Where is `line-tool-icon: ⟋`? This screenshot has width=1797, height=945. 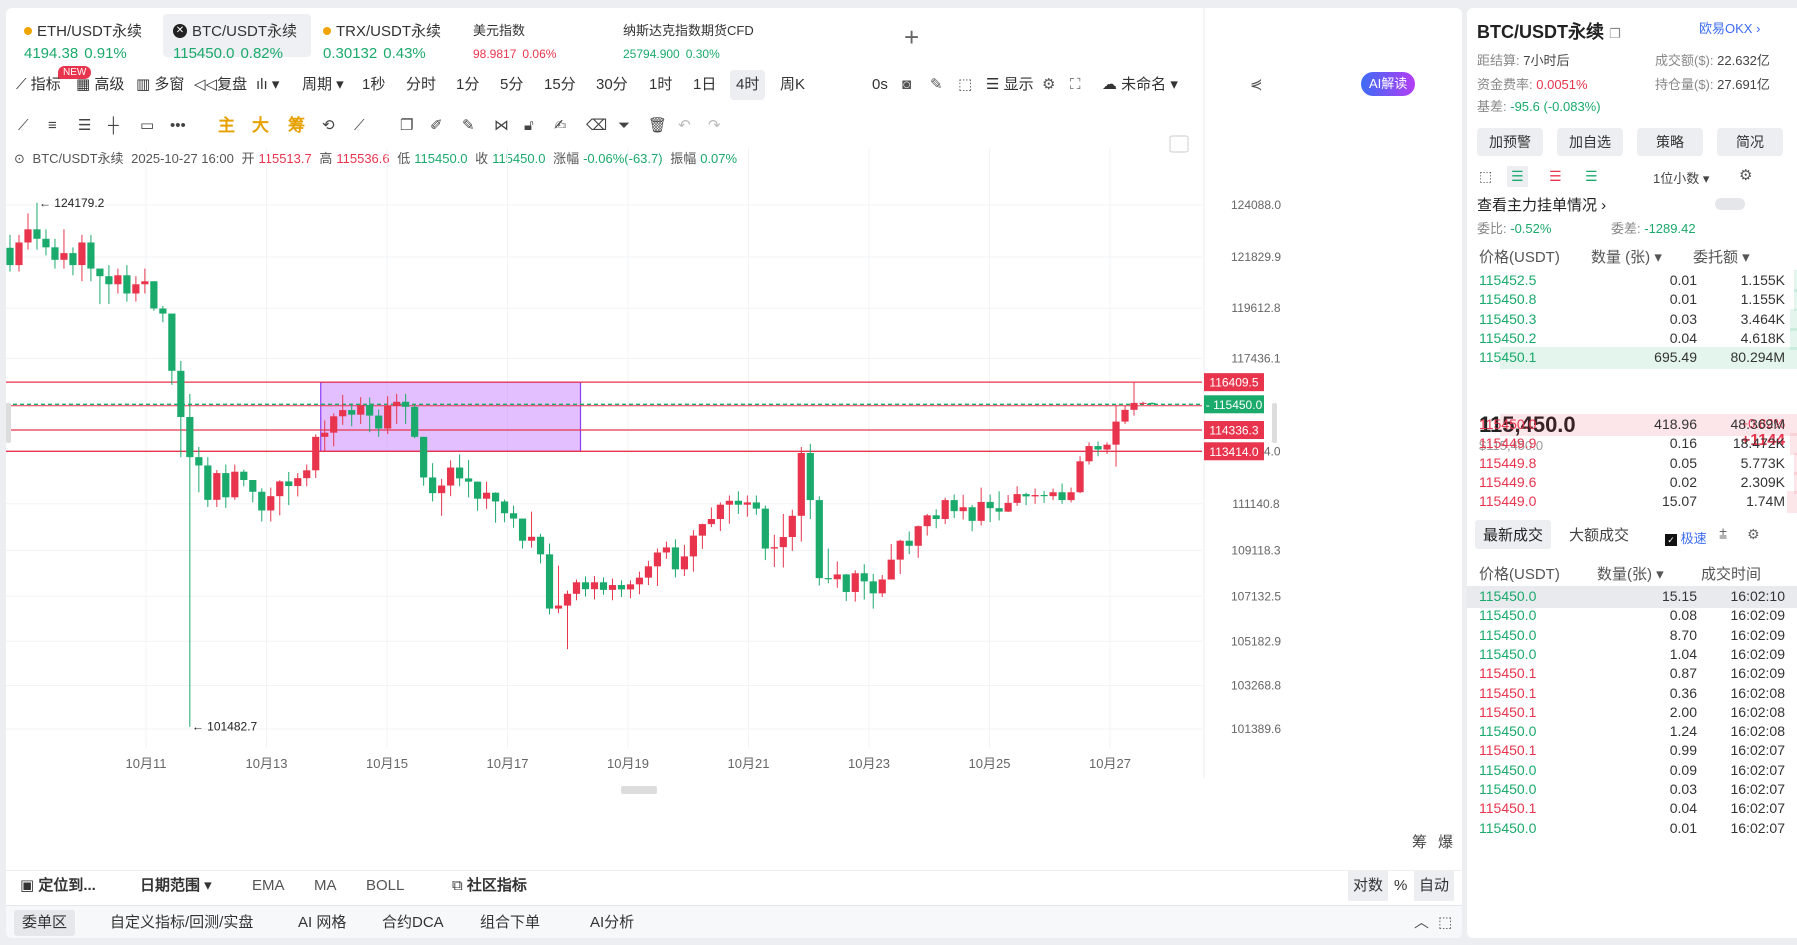 line-tool-icon: ⟋ is located at coordinates (23, 125).